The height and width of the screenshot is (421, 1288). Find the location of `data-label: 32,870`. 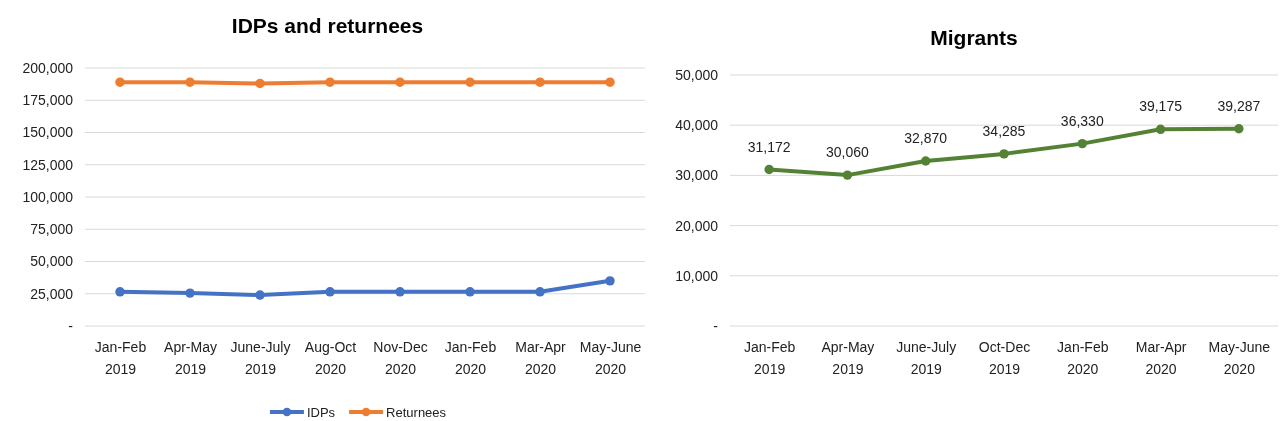

data-label: 32,870 is located at coordinates (926, 137).